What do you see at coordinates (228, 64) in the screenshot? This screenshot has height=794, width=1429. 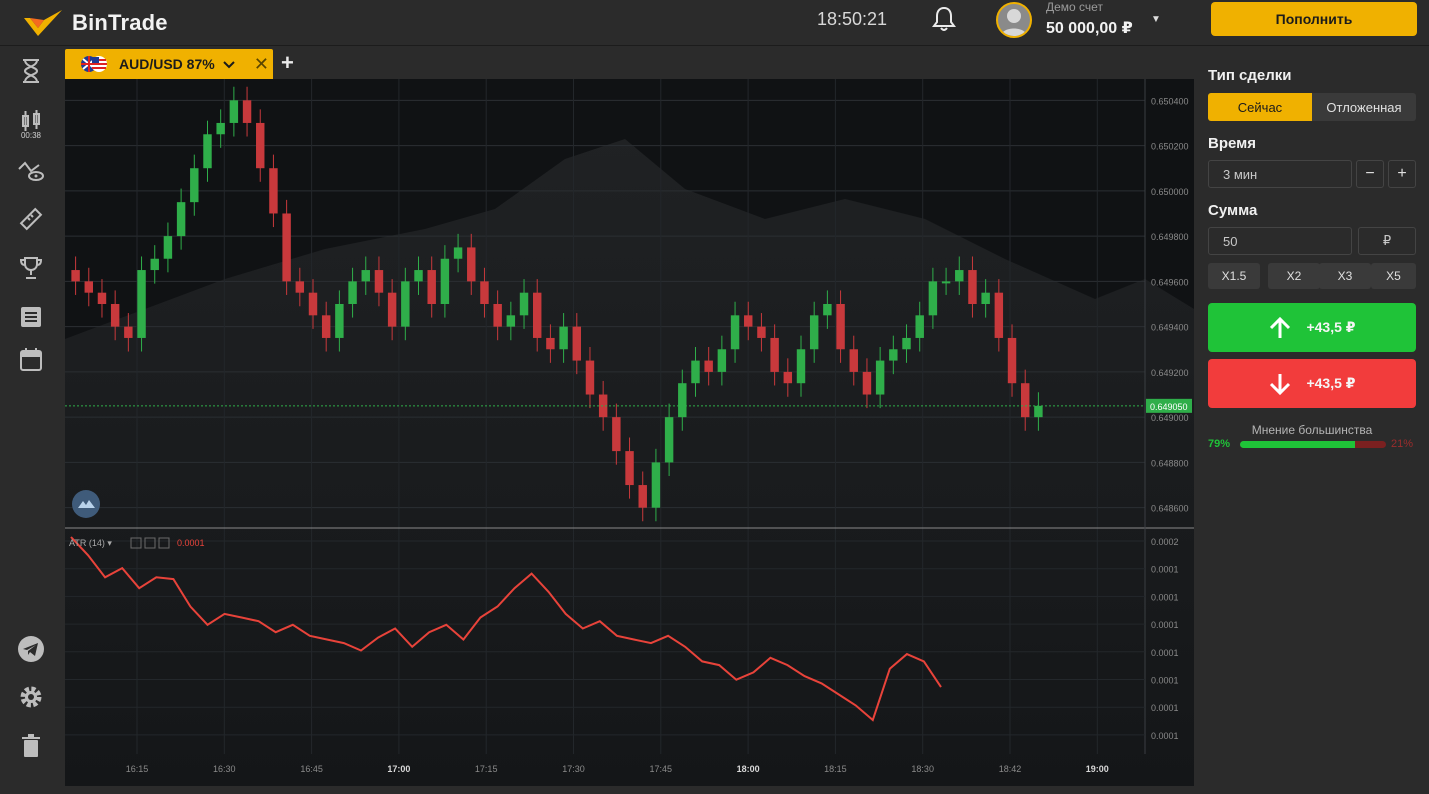 I see `chevron-down-icon` at bounding box center [228, 64].